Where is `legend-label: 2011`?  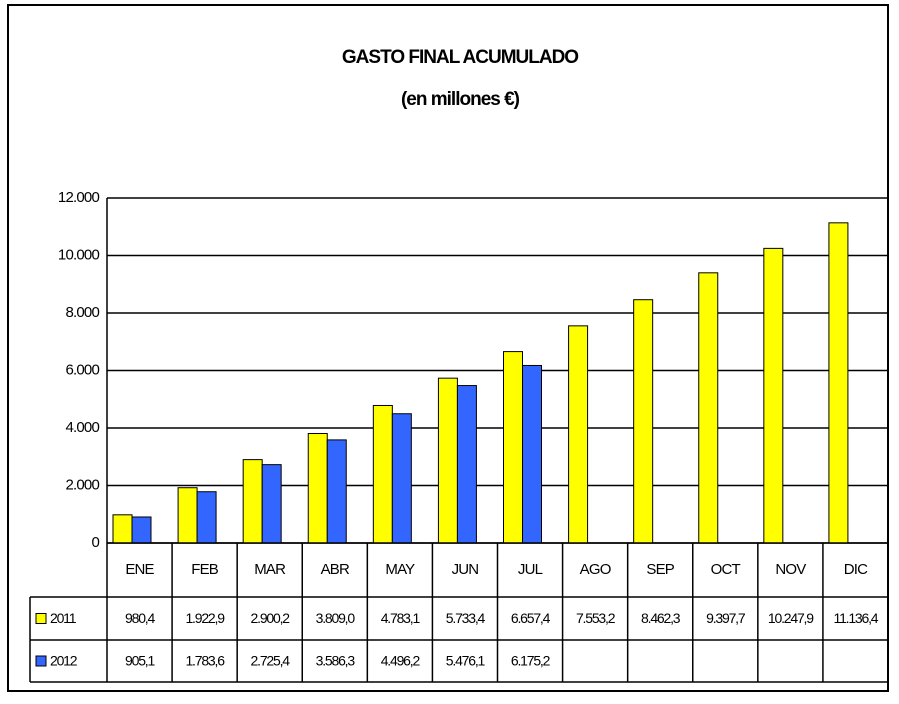
legend-label: 2011 is located at coordinates (63, 618).